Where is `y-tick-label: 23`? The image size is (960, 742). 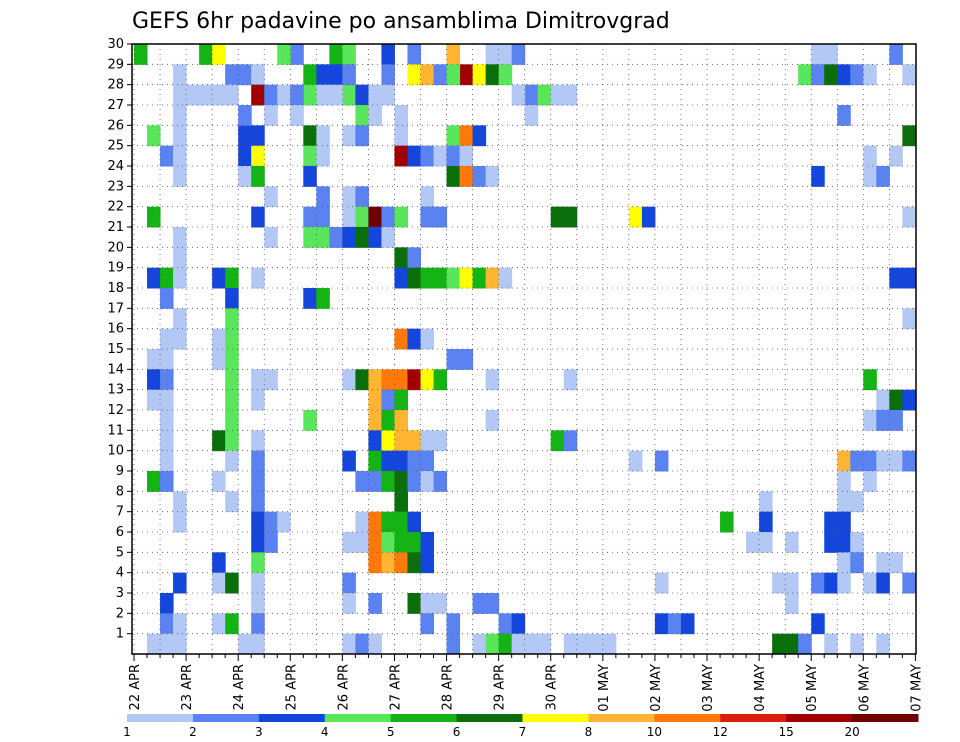
y-tick-label: 23 is located at coordinates (115, 186).